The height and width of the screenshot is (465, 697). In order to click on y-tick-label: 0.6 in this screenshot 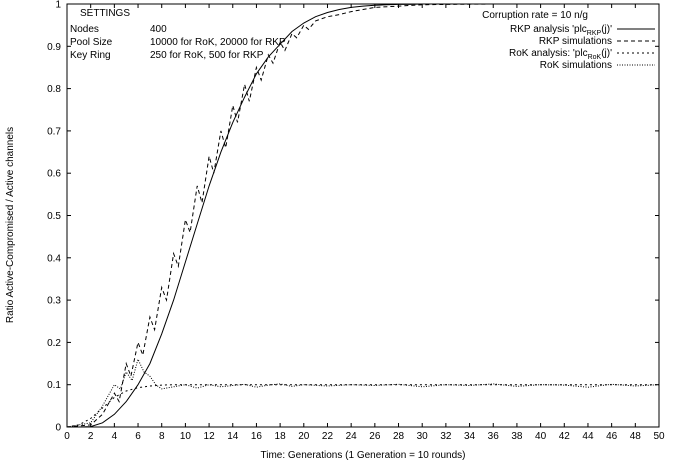, I will do `click(54, 174)`.